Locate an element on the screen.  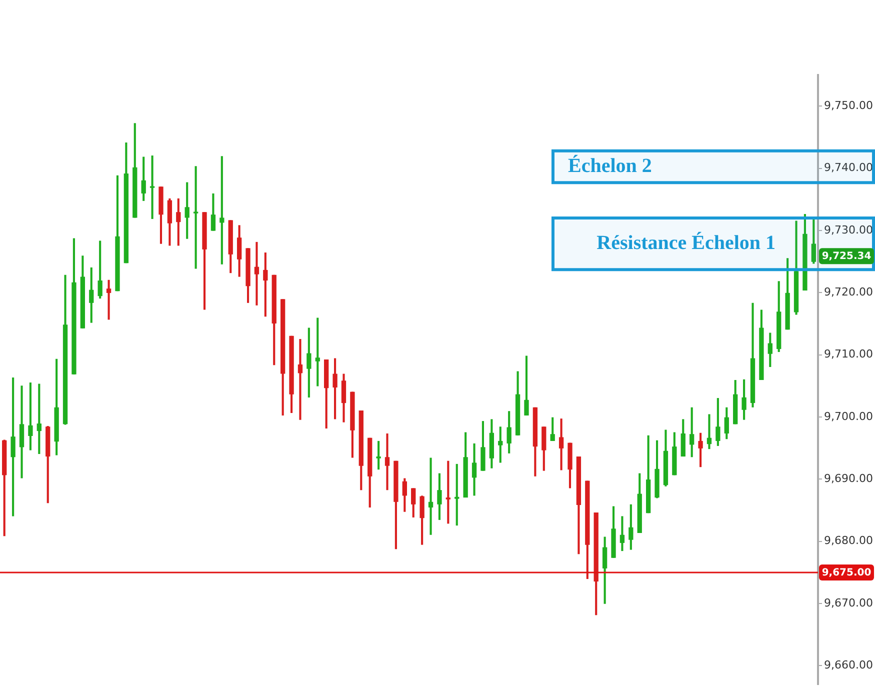
y-tick-label: 9,660.00 is located at coordinates (848, 665).